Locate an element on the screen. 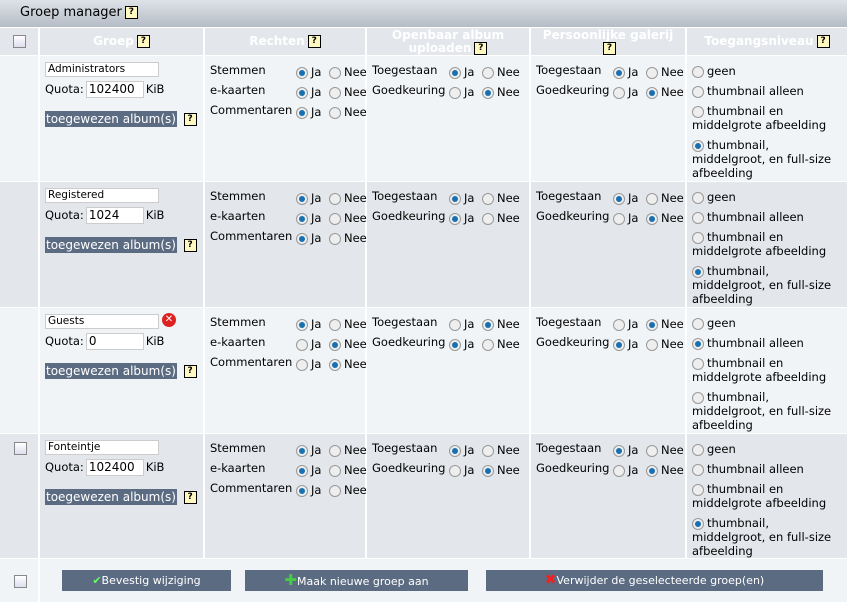  upload-approval-no: Nee is located at coordinates (501, 344).